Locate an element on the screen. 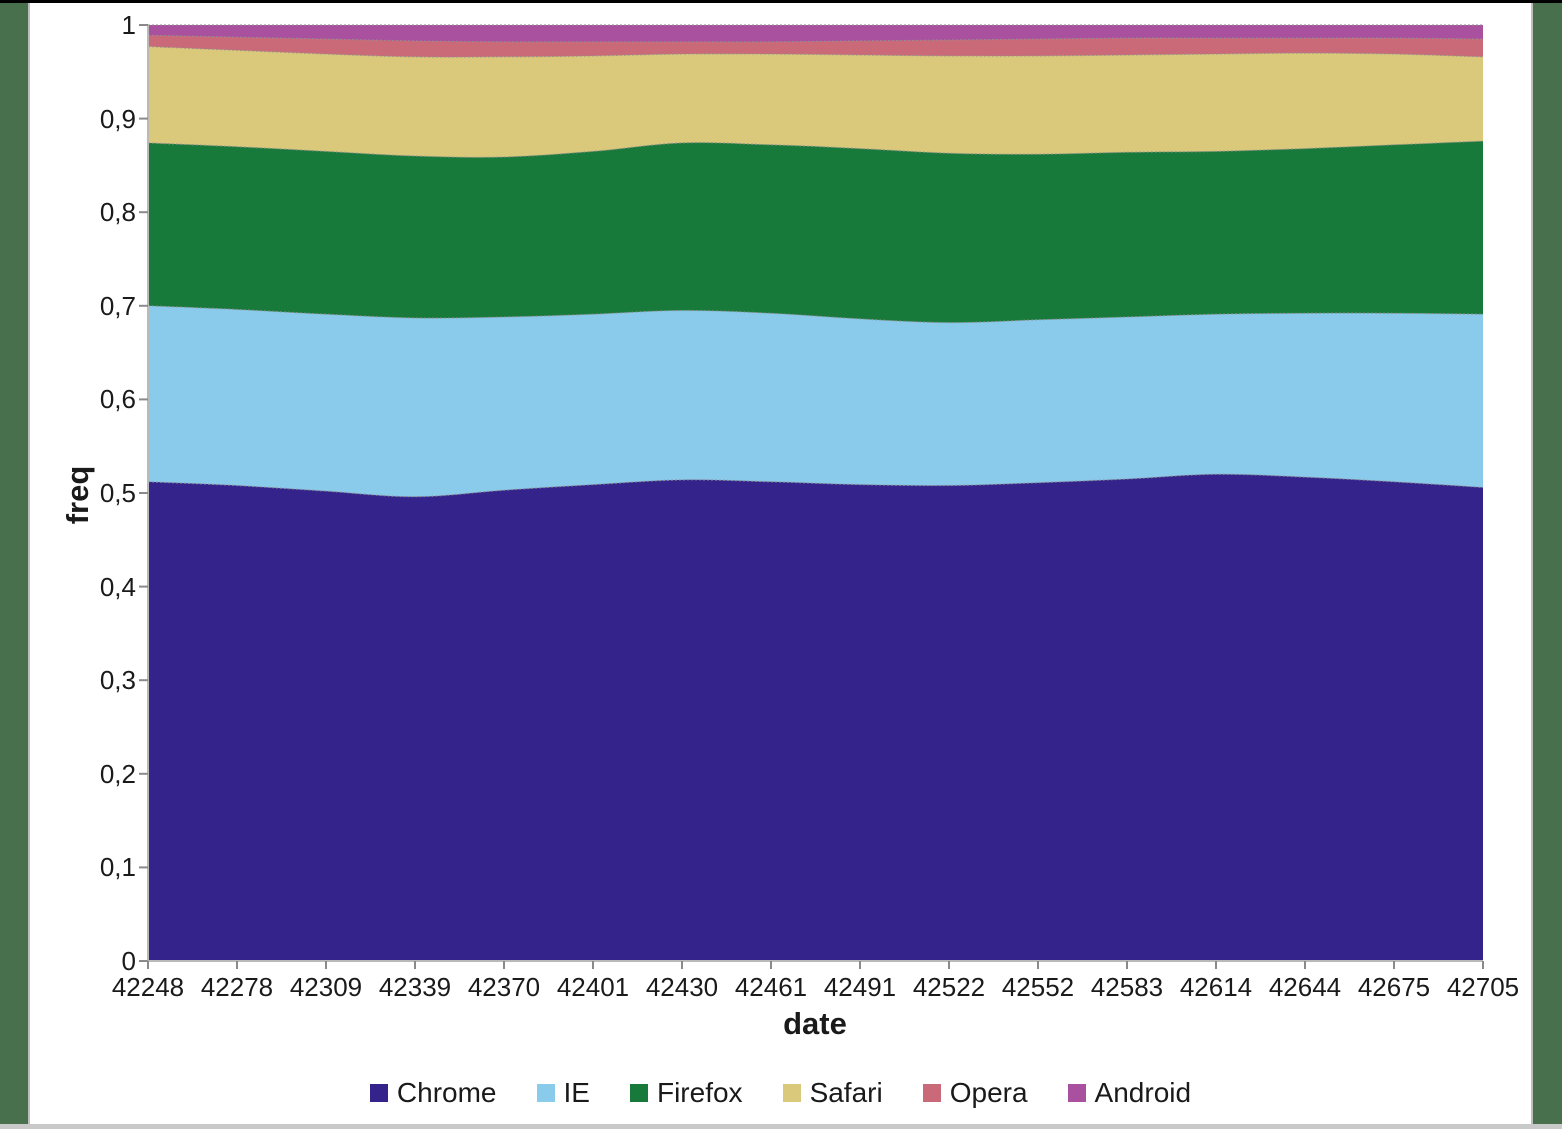 The height and width of the screenshot is (1129, 1562). legend-label: Chrome is located at coordinates (446, 1092).